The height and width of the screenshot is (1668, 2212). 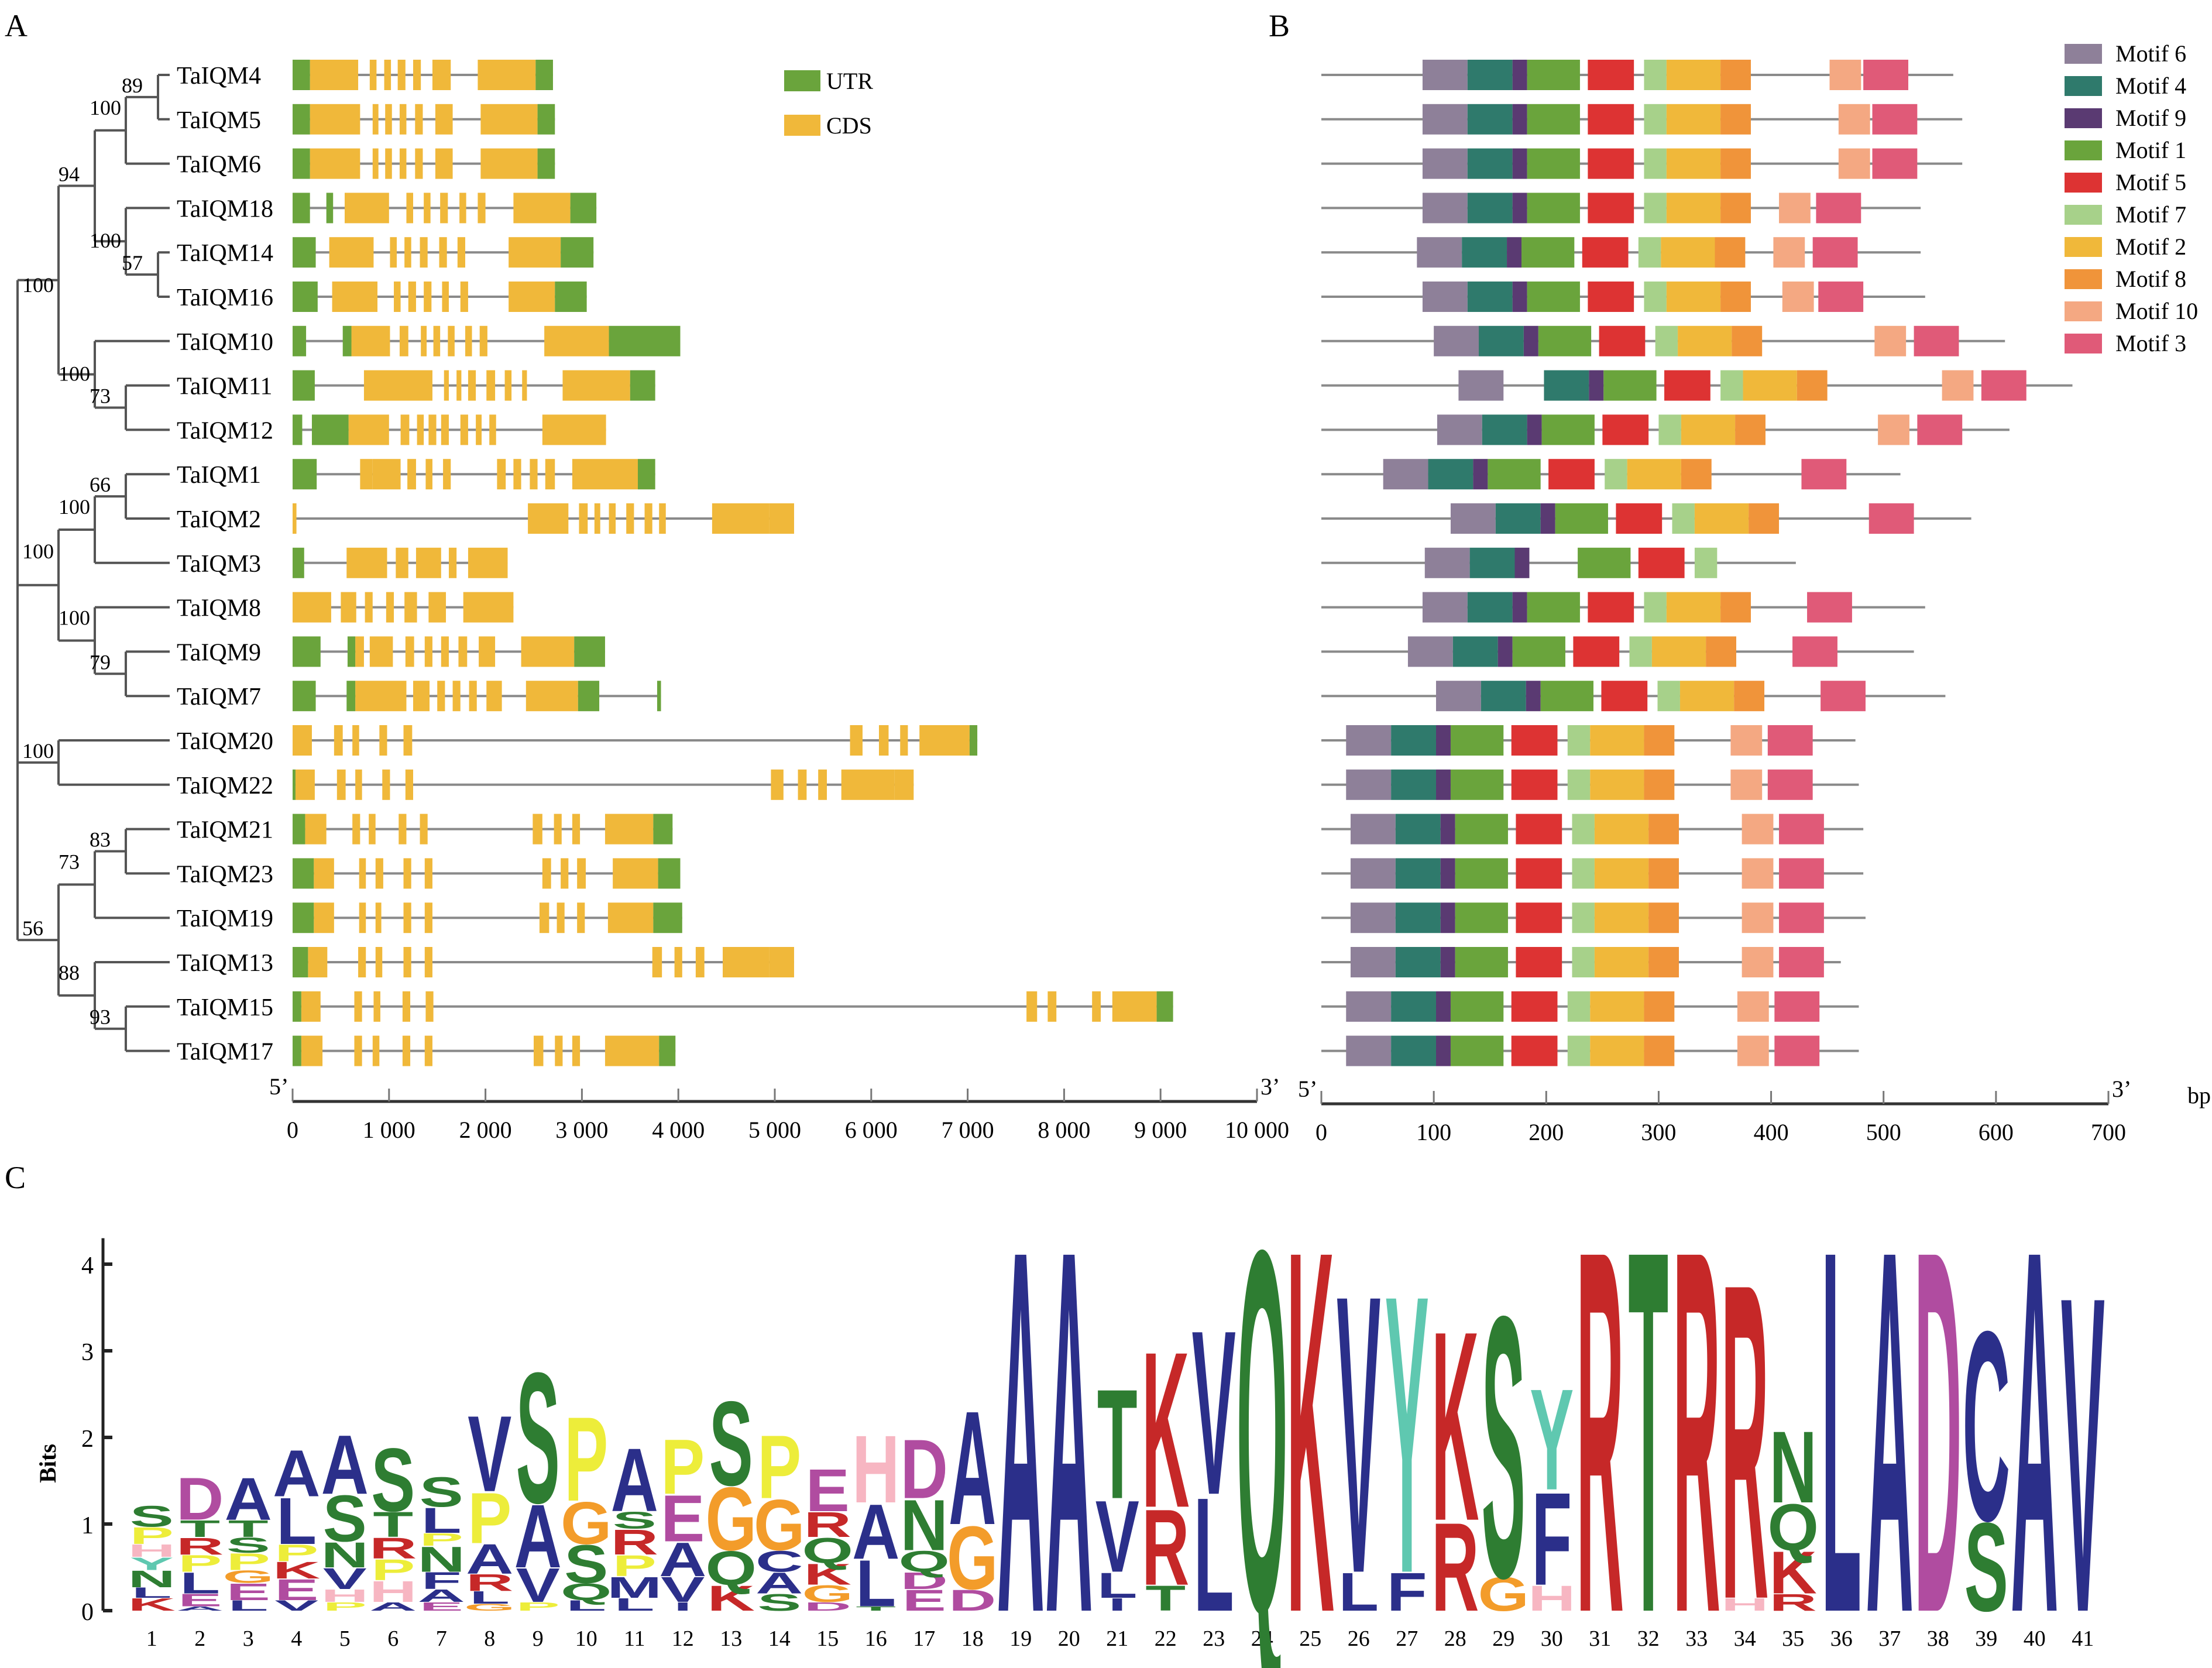 What do you see at coordinates (1552, 1638) in the screenshot?
I see `position-label: 30` at bounding box center [1552, 1638].